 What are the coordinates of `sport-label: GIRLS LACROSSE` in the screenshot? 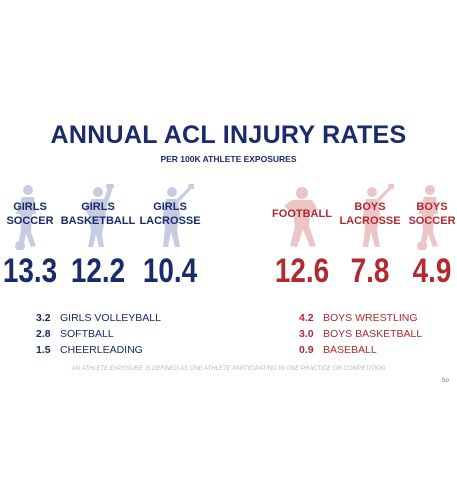 It's located at (170, 214).